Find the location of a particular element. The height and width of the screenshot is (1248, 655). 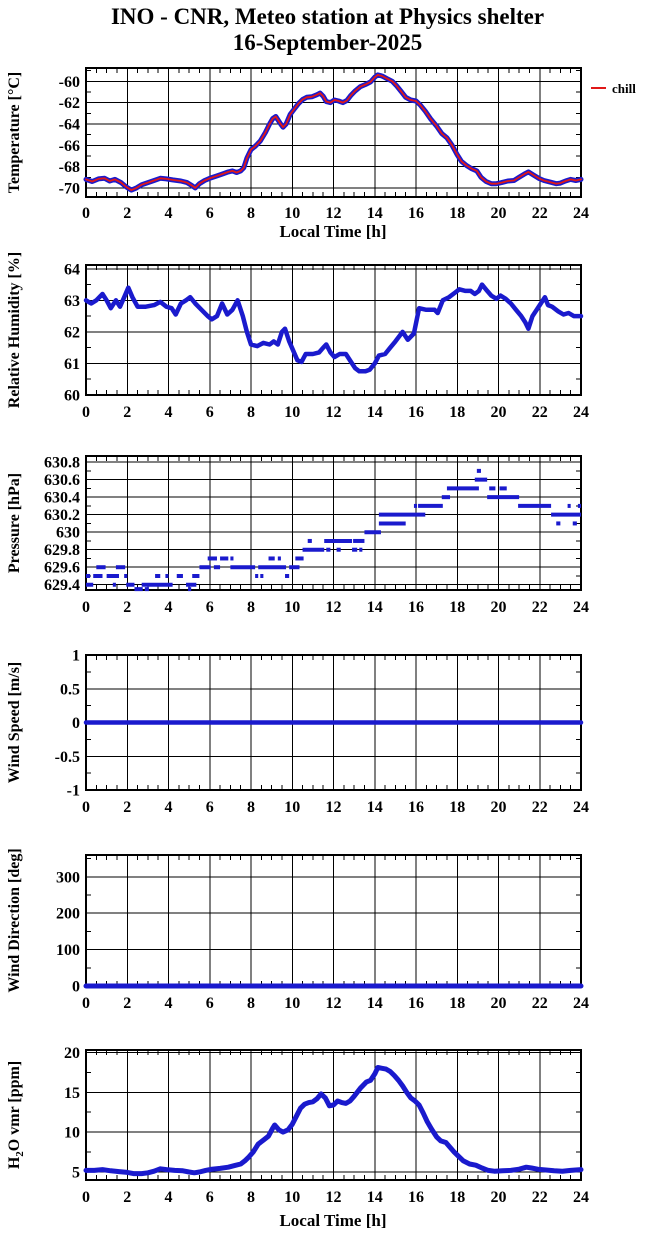

x-tick-label: 16 is located at coordinates (416, 1197).